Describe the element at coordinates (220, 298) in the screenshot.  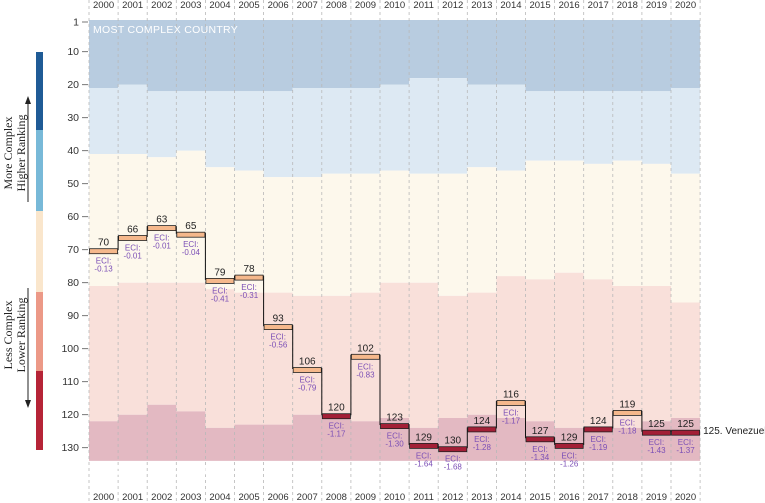
I see `eci-value-label: -0.41` at that location.